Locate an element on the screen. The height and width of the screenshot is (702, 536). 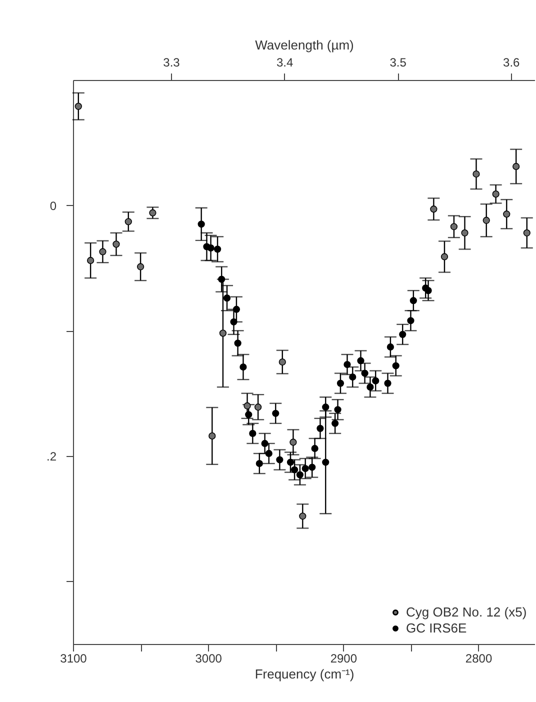
x-axis-title: Frequency (cm⁻¹) is located at coordinates (304, 674).